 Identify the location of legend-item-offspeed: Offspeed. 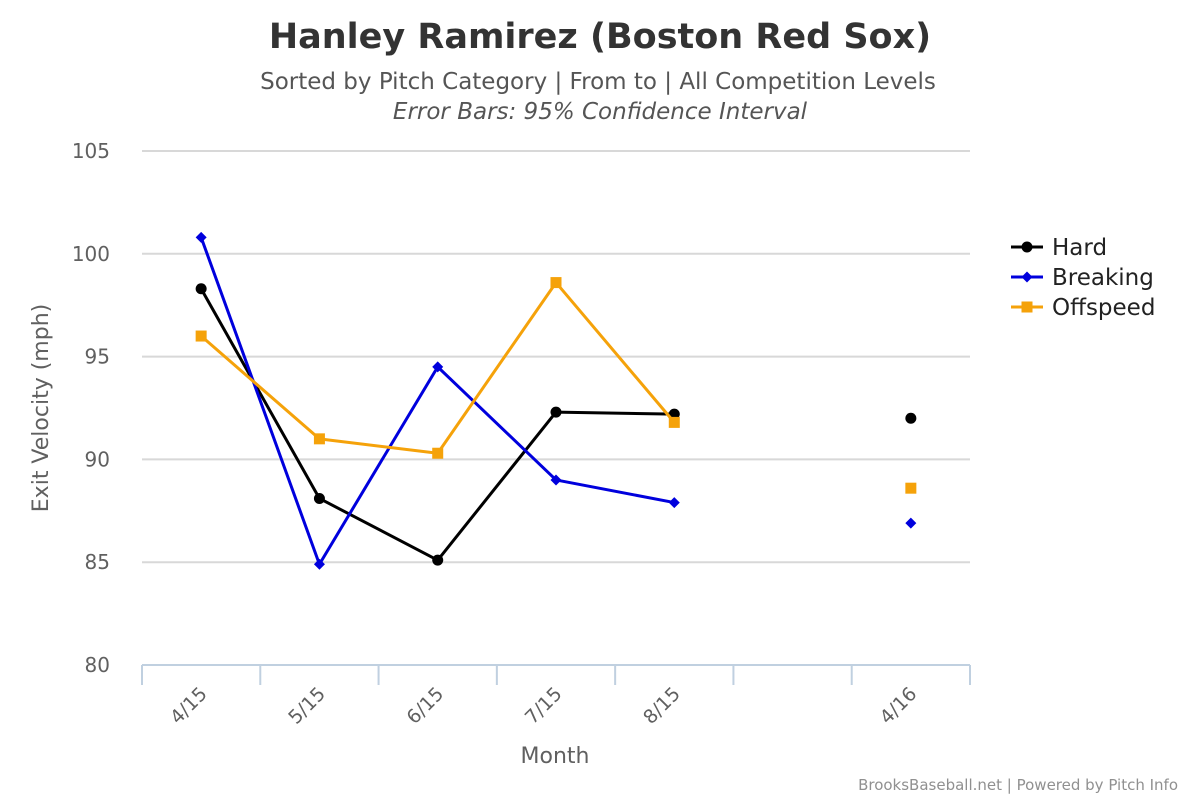
(1083, 308).